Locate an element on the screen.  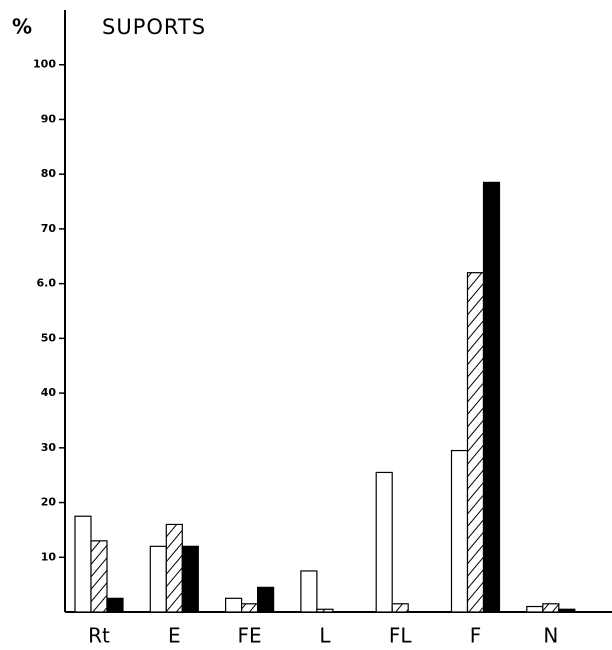
chart-title: SUPORTS is located at coordinates (154, 27).